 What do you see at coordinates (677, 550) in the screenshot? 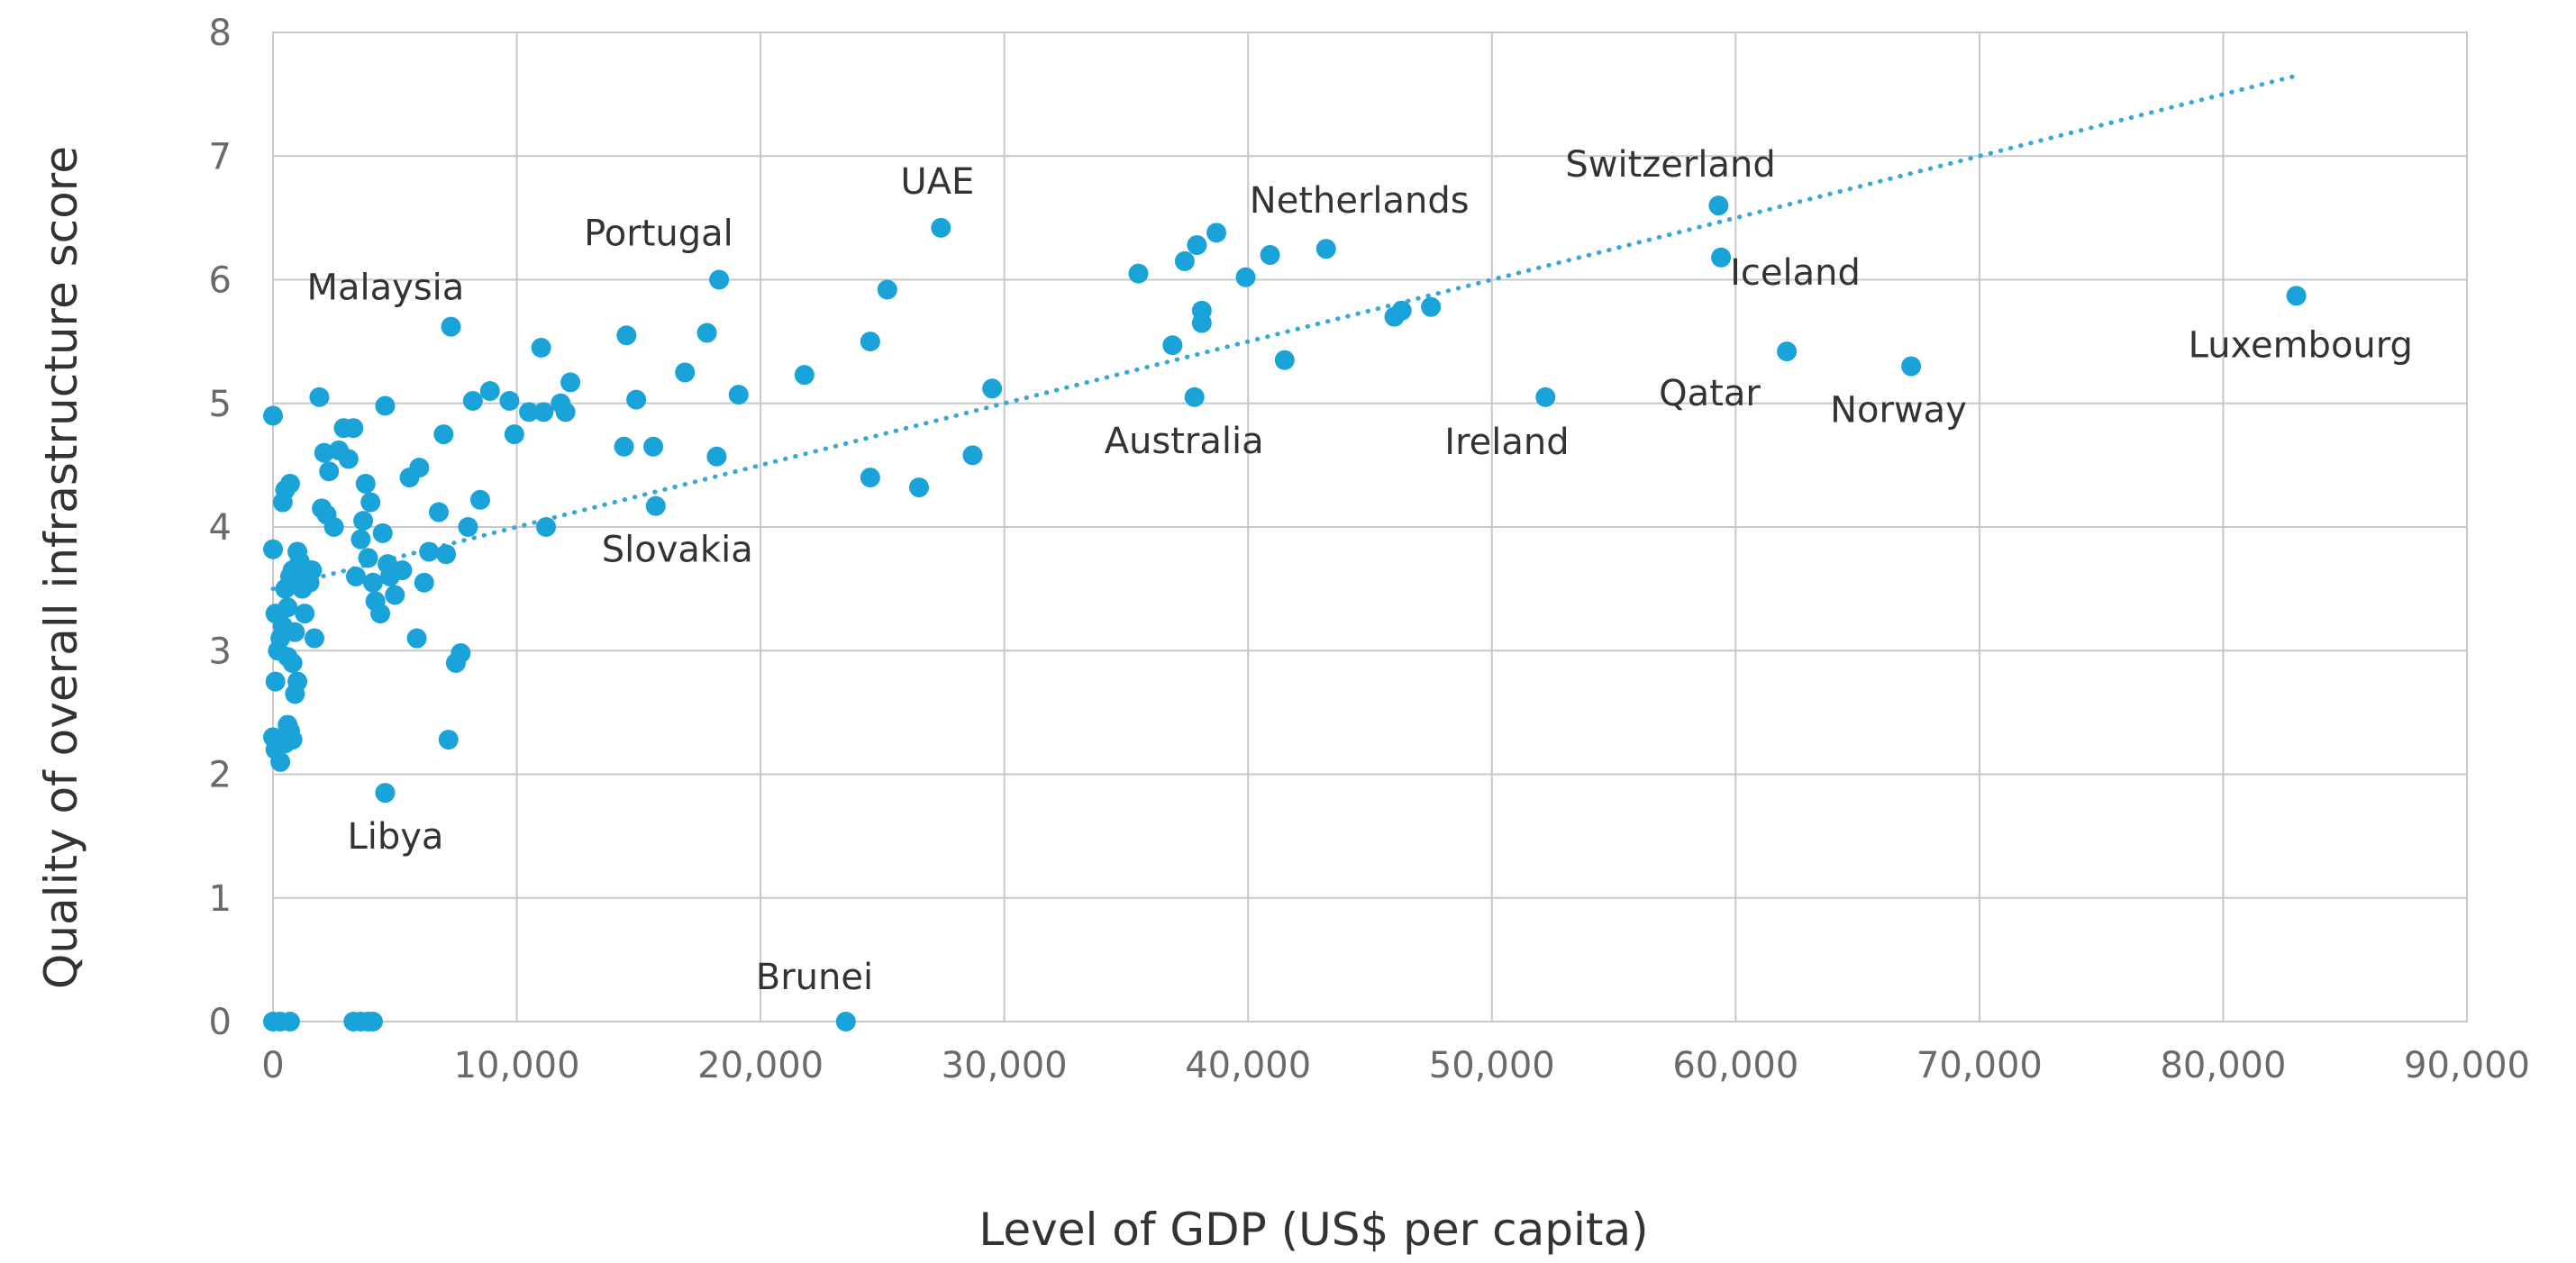
I see `point-label-slovakia: Slovakia` at bounding box center [677, 550].